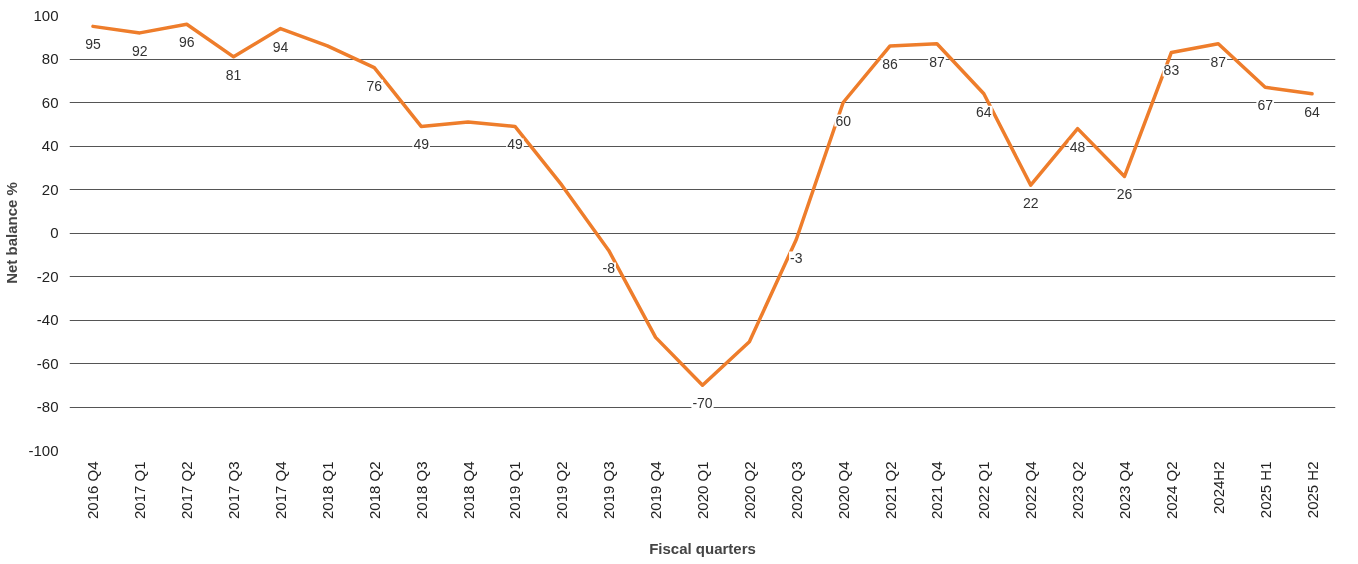  Describe the element at coordinates (609, 268) in the screenshot. I see `data-label: -8` at that location.